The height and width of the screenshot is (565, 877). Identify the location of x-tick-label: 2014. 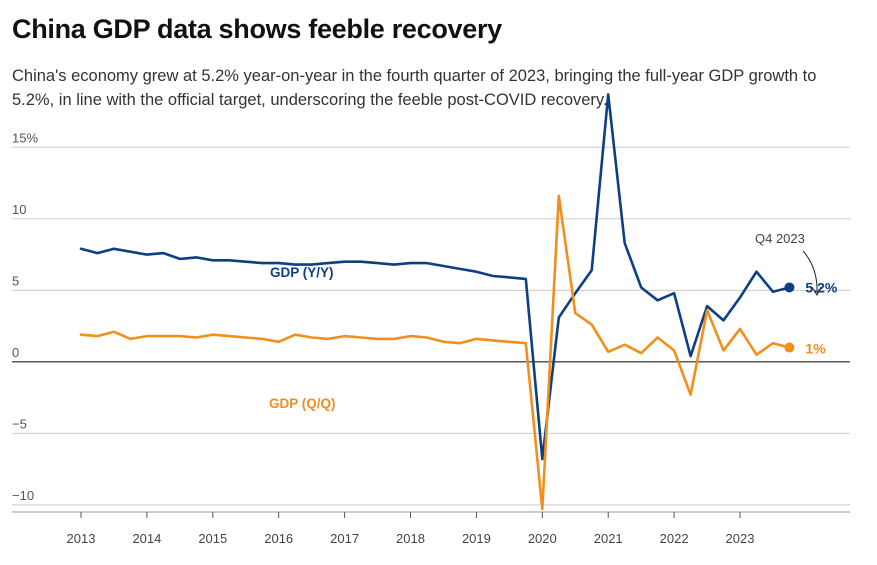
(146, 538).